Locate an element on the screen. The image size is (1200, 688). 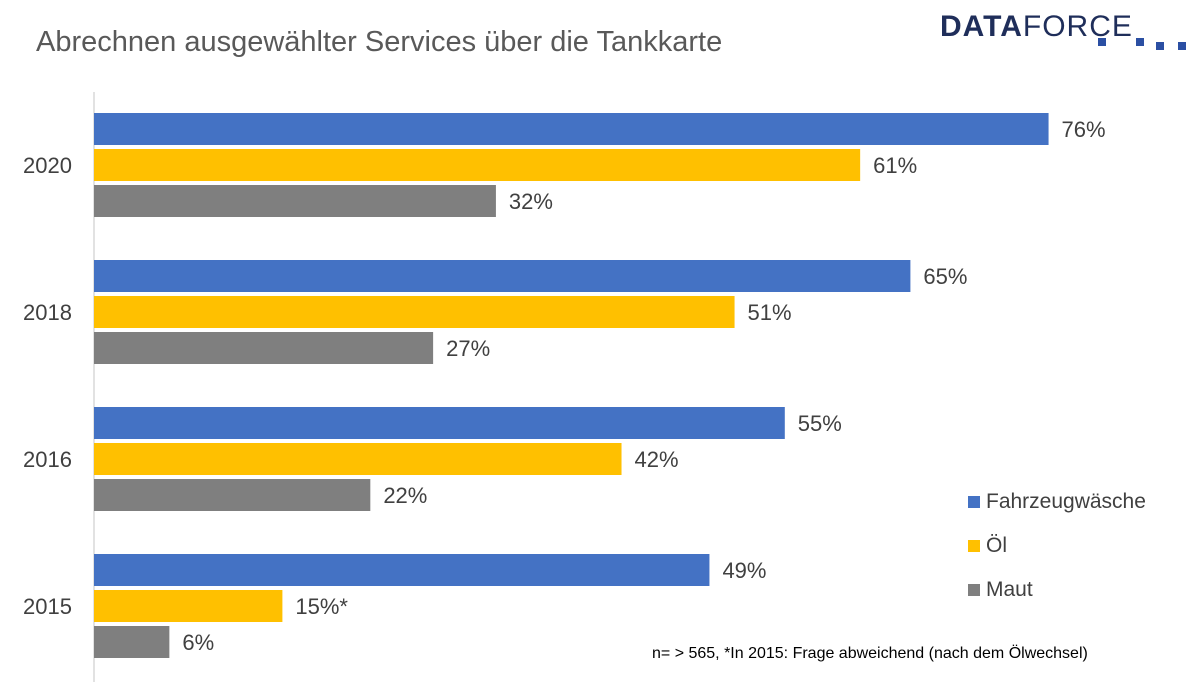
legend-item-fahrzeugwaesche: Fahrzeugwäsche is located at coordinates (1057, 502).